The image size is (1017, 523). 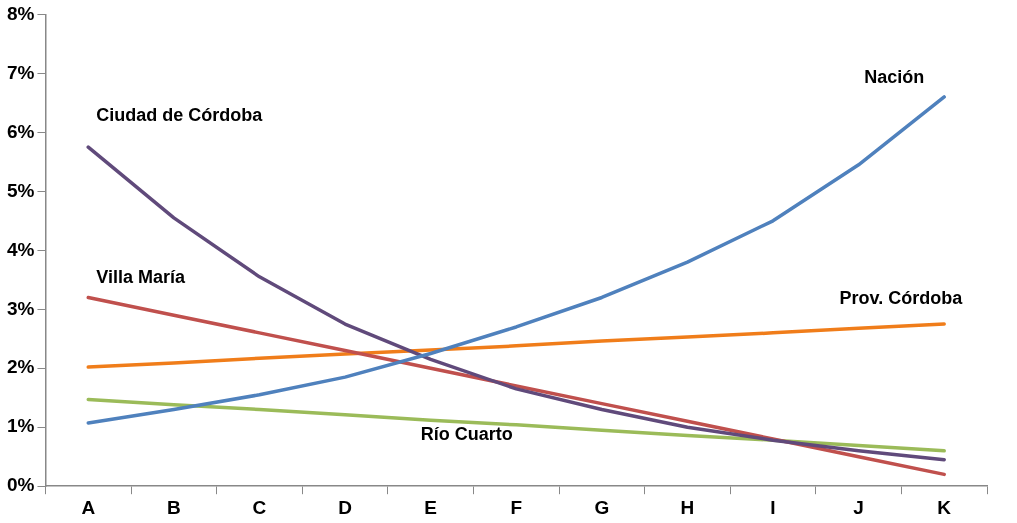 What do you see at coordinates (141, 277) in the screenshot?
I see `series-label: Villa María` at bounding box center [141, 277].